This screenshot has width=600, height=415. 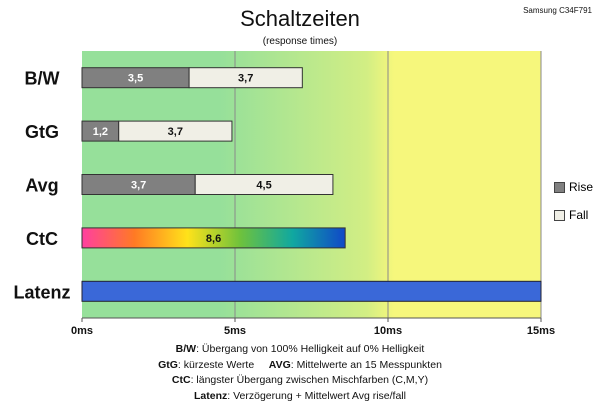 I want to click on footer-term-avg: AVG, so click(x=279, y=364).